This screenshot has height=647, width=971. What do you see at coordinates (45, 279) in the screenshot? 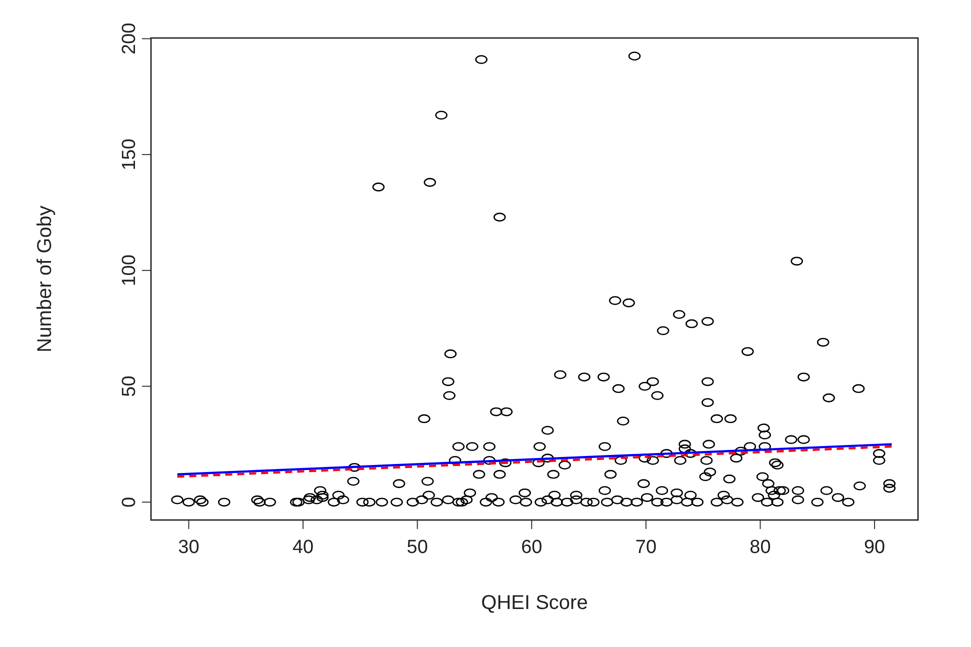
I see `y-axis-title: Number of Goby` at bounding box center [45, 279].